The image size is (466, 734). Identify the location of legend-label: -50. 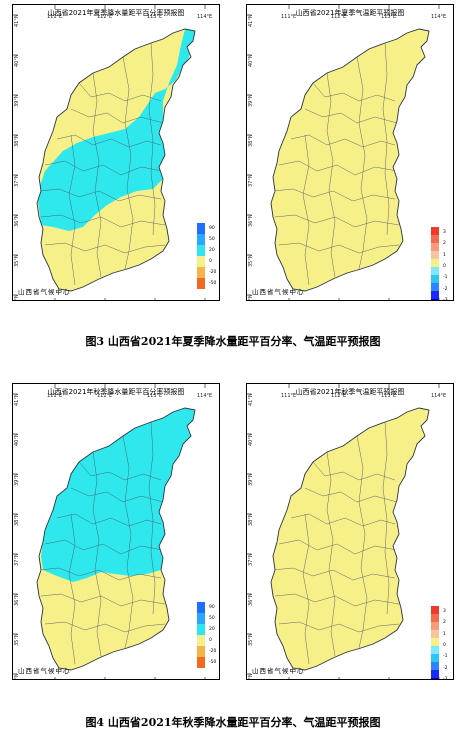
(213, 662).